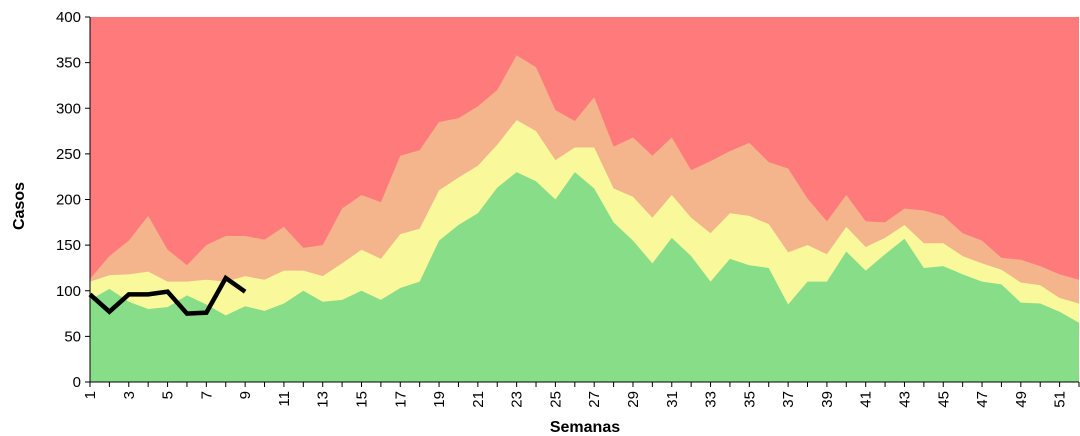 Image resolution: width=1080 pixels, height=436 pixels. Describe the element at coordinates (68, 200) in the screenshot. I see `y-tick-label: 200` at that location.